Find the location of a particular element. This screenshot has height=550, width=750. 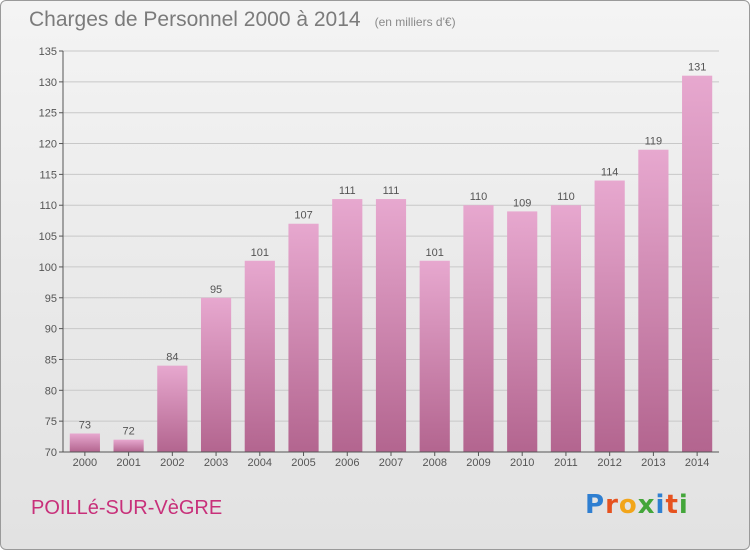

commune-name: POILLé-SUR-VèGRE is located at coordinates (127, 508).